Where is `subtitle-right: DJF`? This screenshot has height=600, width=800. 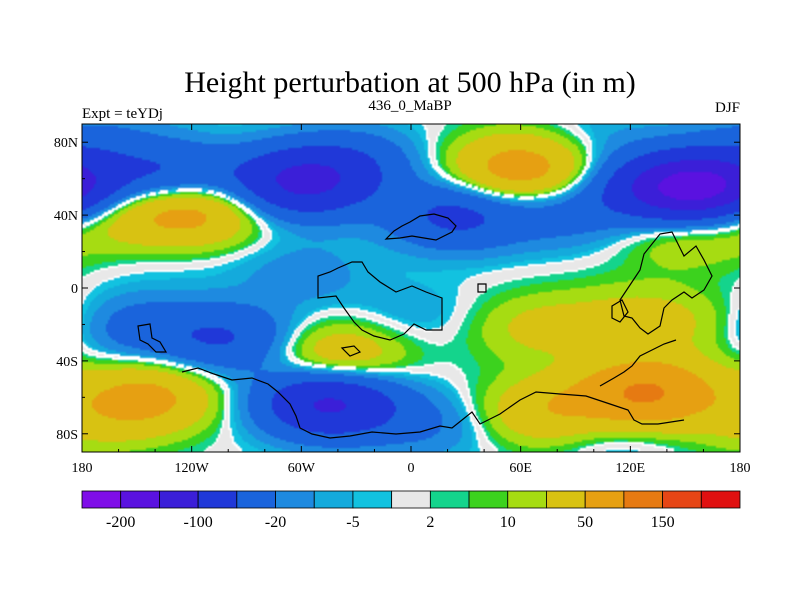 subtitle-right: DJF is located at coordinates (727, 108).